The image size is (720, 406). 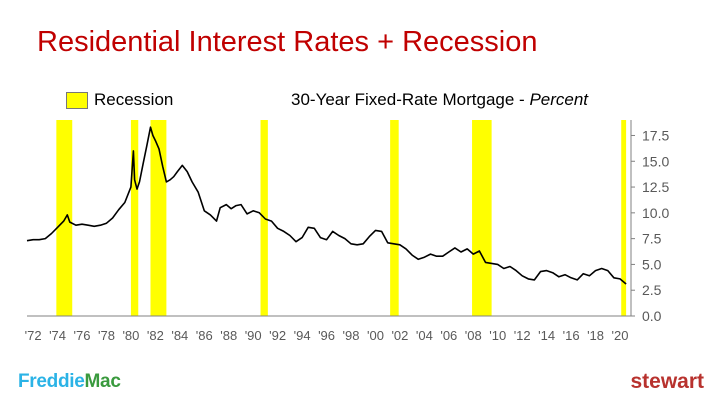 What do you see at coordinates (655, 213) in the screenshot?
I see `y-tick-label: 10.0` at bounding box center [655, 213].